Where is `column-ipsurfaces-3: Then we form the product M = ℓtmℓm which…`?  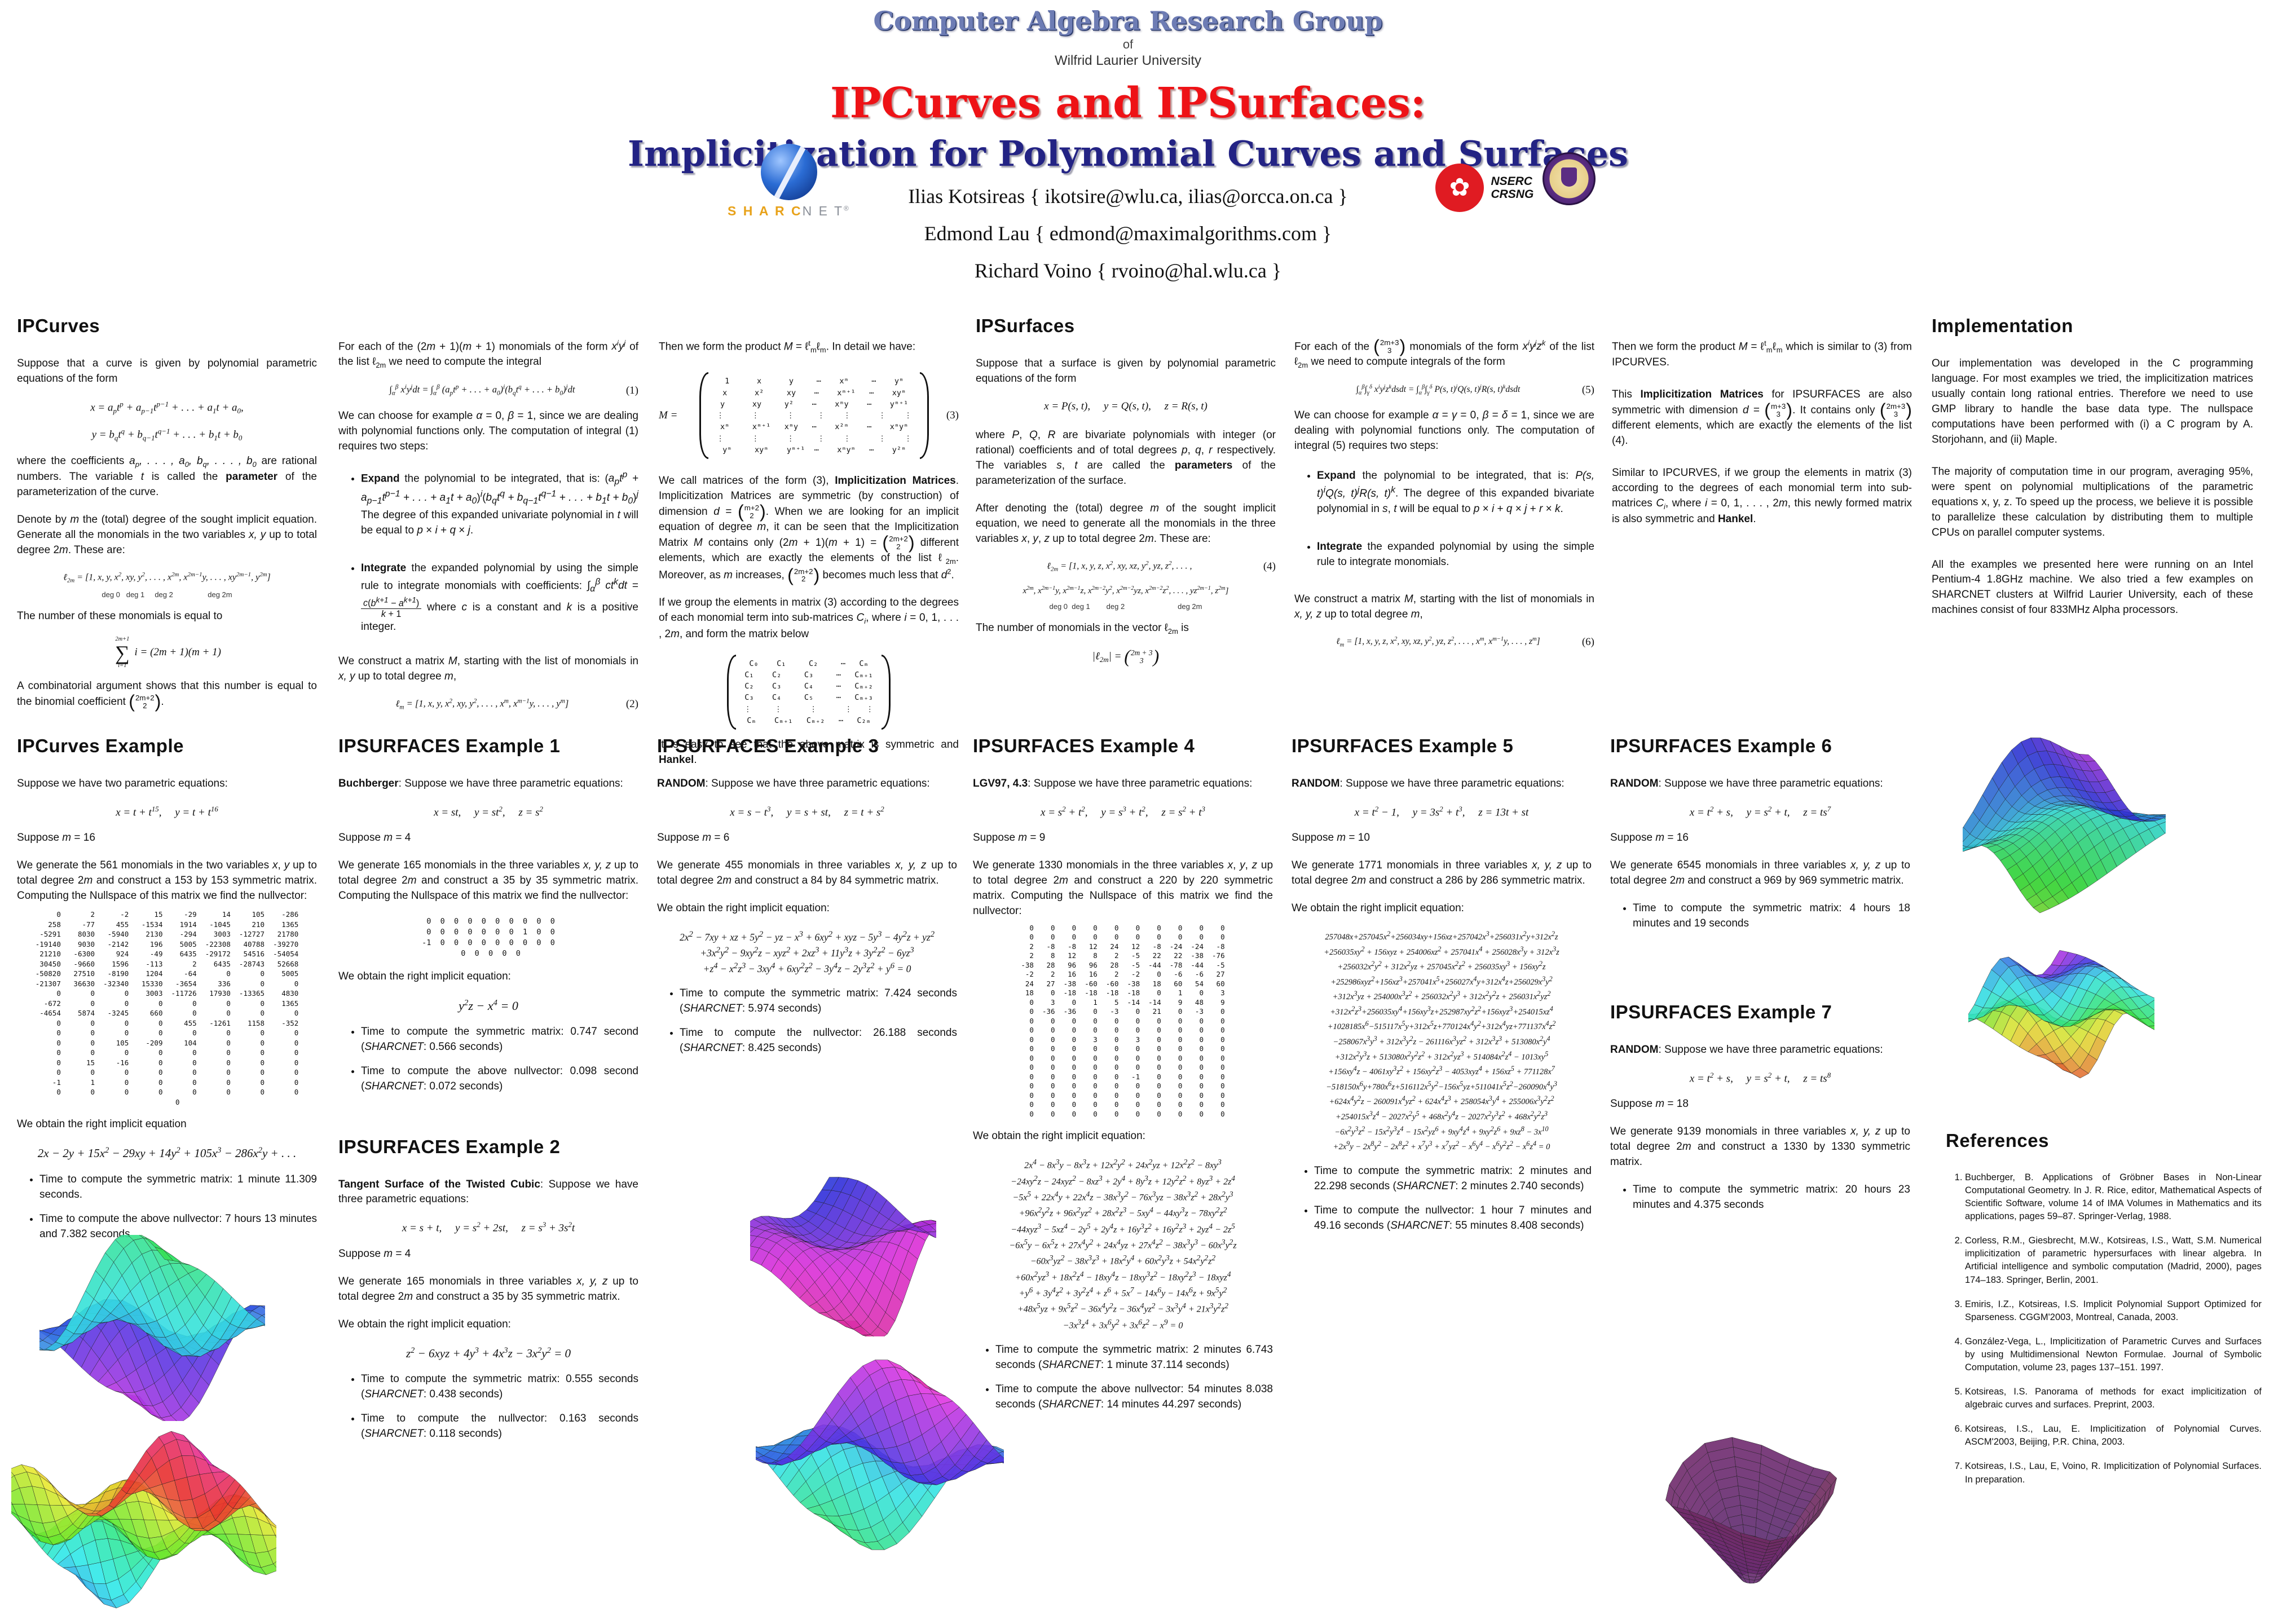
column-ipsurfaces-3: Then we form the product M = ℓtmℓm which… is located at coordinates (1762, 439).